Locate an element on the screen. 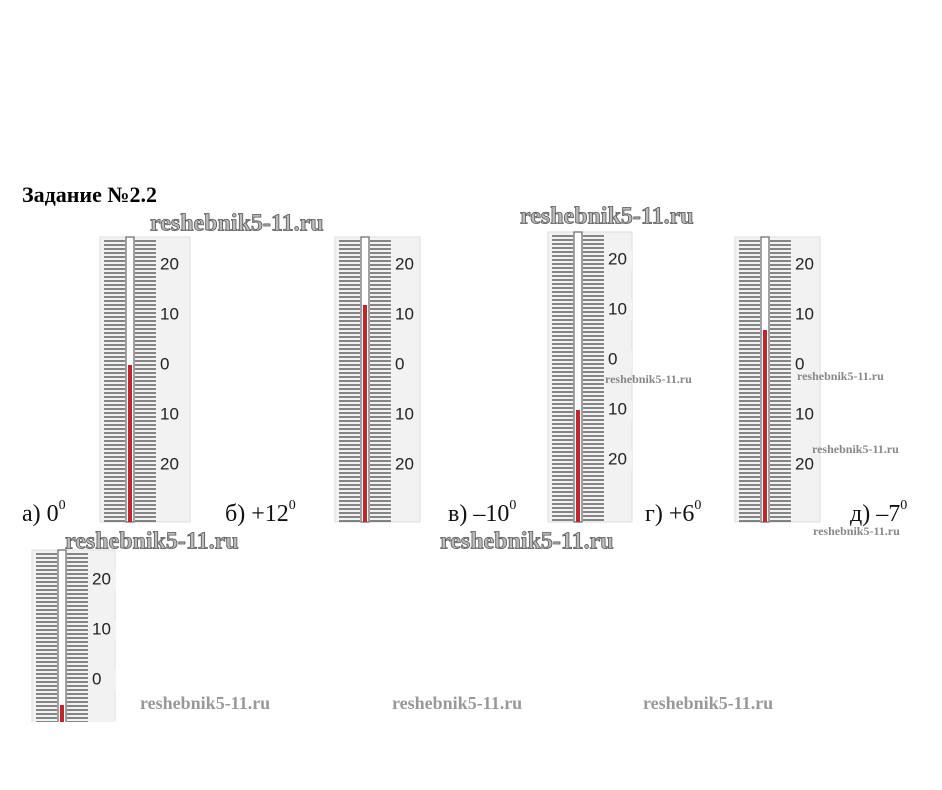 Image resolution: width=942 pixels, height=790 pixels. answer: д) –70 is located at coordinates (878, 512).